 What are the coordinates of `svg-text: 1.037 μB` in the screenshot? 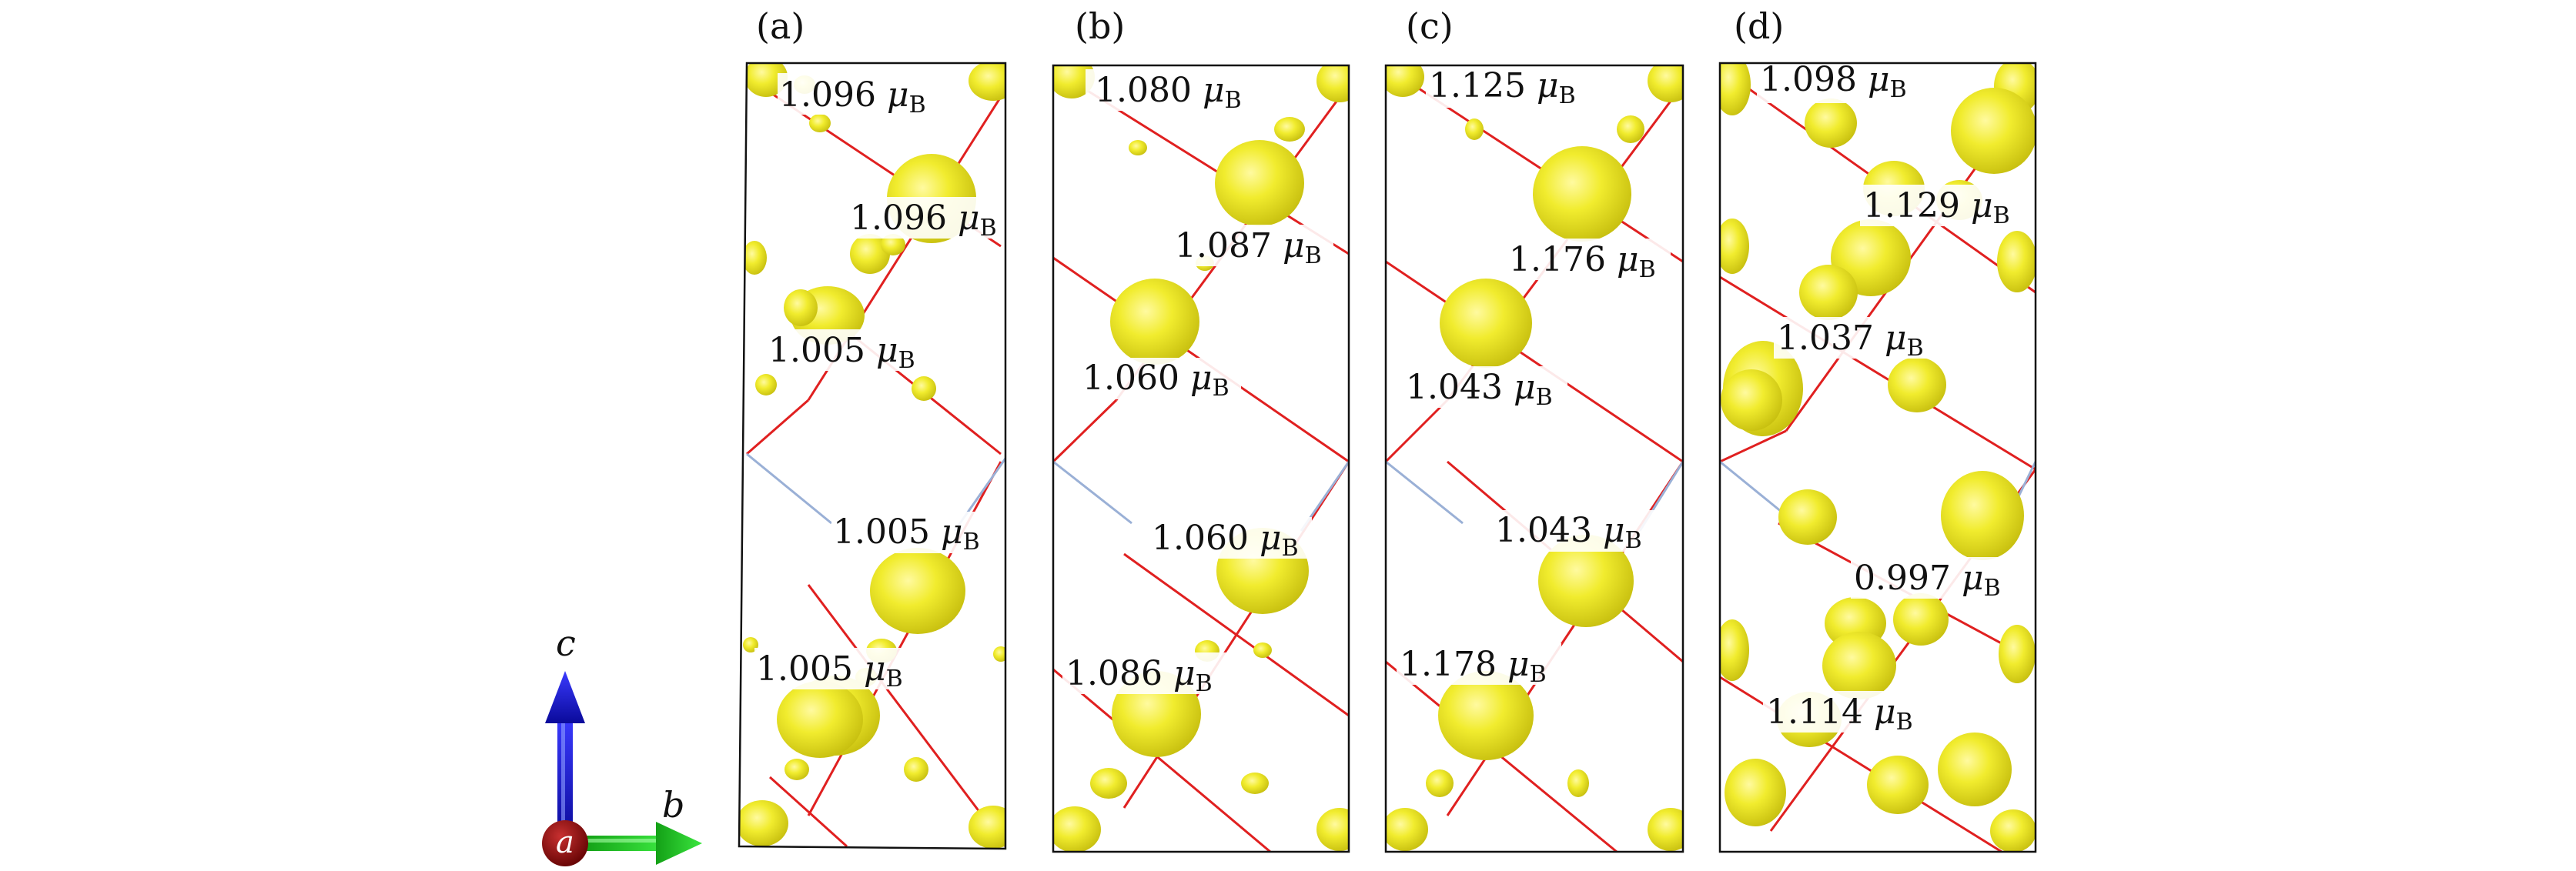 It's located at (1851, 341).